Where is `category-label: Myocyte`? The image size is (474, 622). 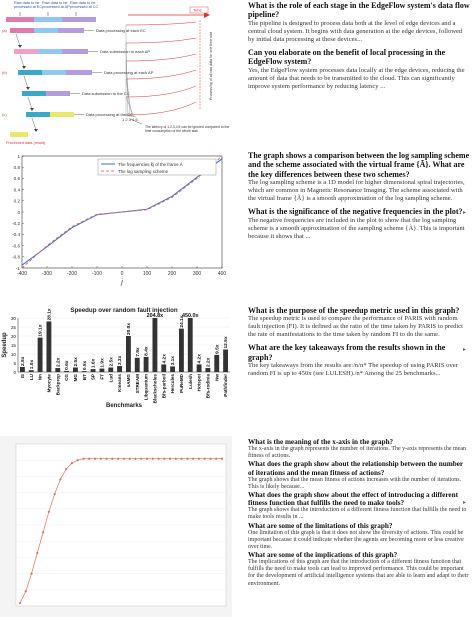
category-label: Myocyte is located at coordinates (49, 383).